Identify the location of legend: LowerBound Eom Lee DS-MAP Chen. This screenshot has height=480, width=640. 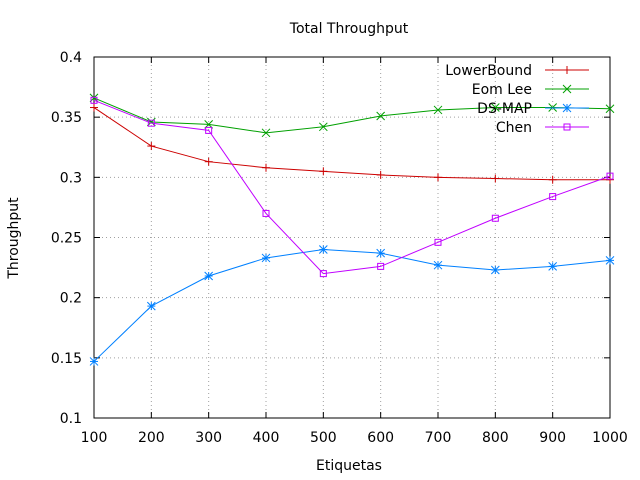
(517, 99).